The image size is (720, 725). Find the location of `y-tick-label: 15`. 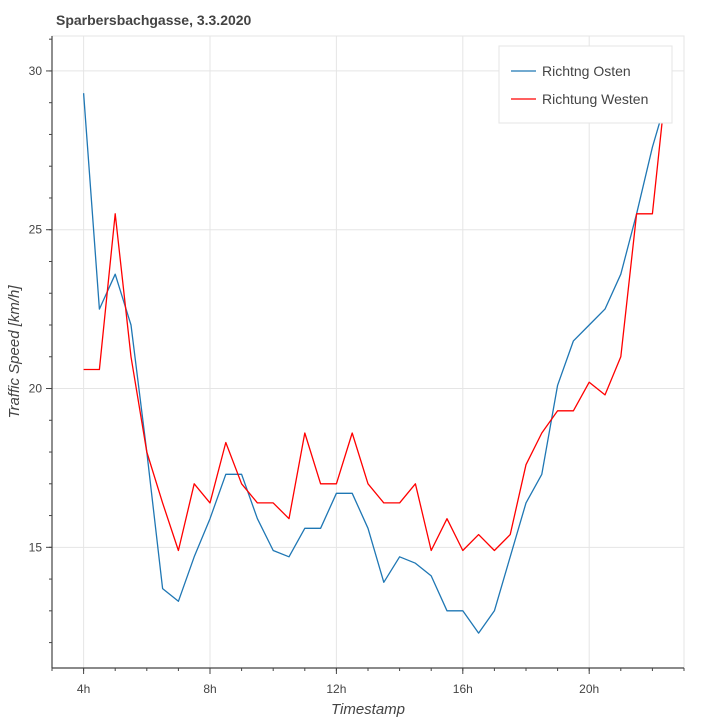

y-tick-label: 15 is located at coordinates (36, 547).